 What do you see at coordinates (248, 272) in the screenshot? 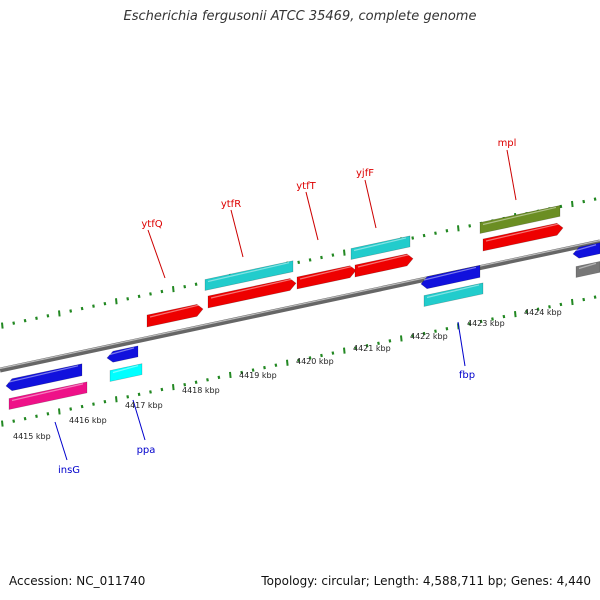
I see `feature-ytfr-cds-highlight` at bounding box center [248, 272].